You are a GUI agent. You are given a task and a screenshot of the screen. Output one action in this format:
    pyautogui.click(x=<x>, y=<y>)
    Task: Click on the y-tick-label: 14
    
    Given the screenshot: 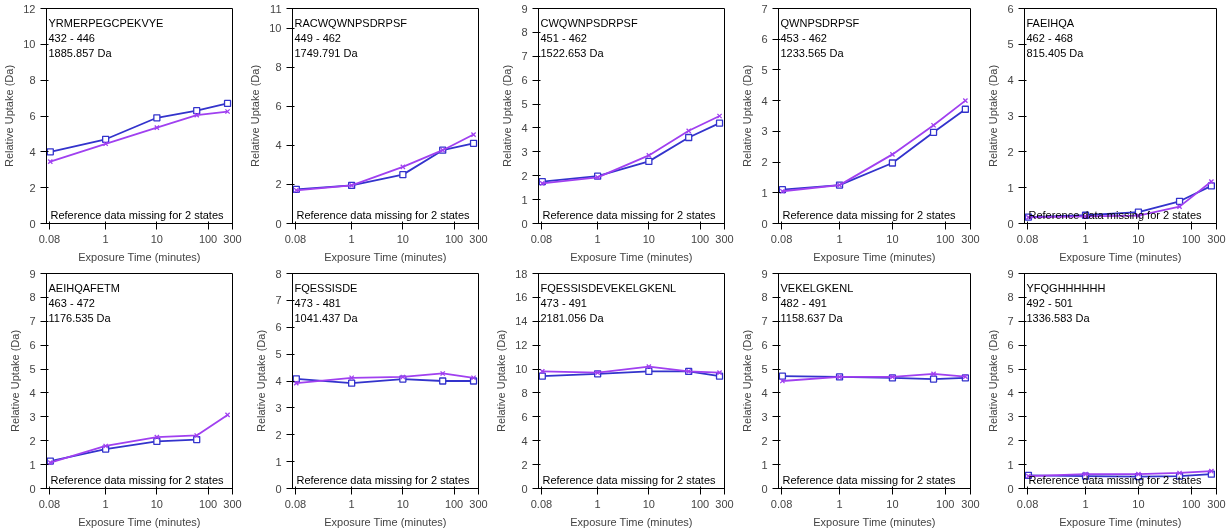 What is the action you would take?
    pyautogui.click(x=521, y=321)
    